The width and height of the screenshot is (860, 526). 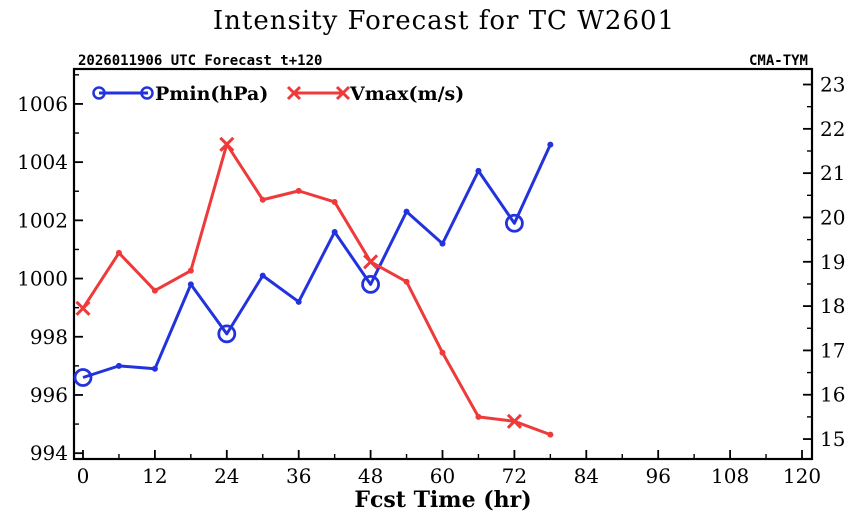 I want to click on x-tick-label: 48, so click(x=370, y=476).